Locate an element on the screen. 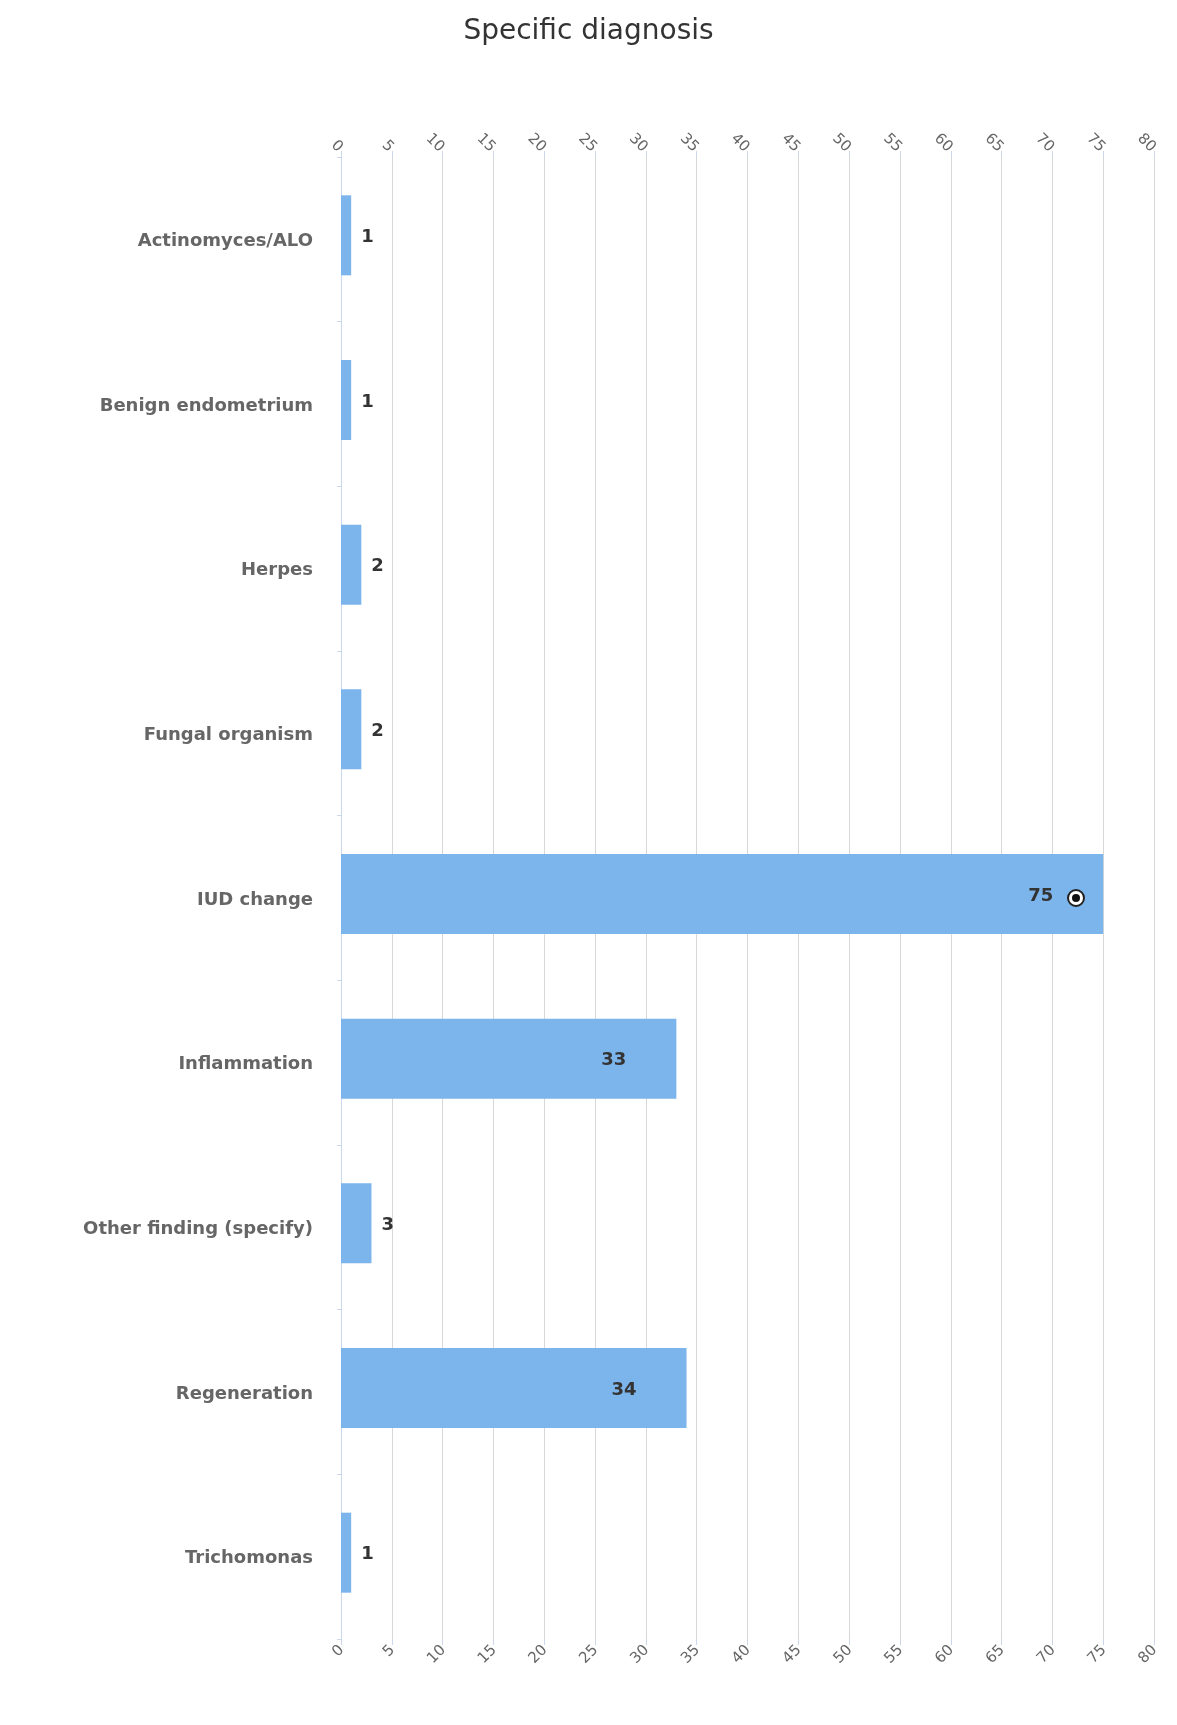  x2-tick-label: 0 is located at coordinates (337, 1650).